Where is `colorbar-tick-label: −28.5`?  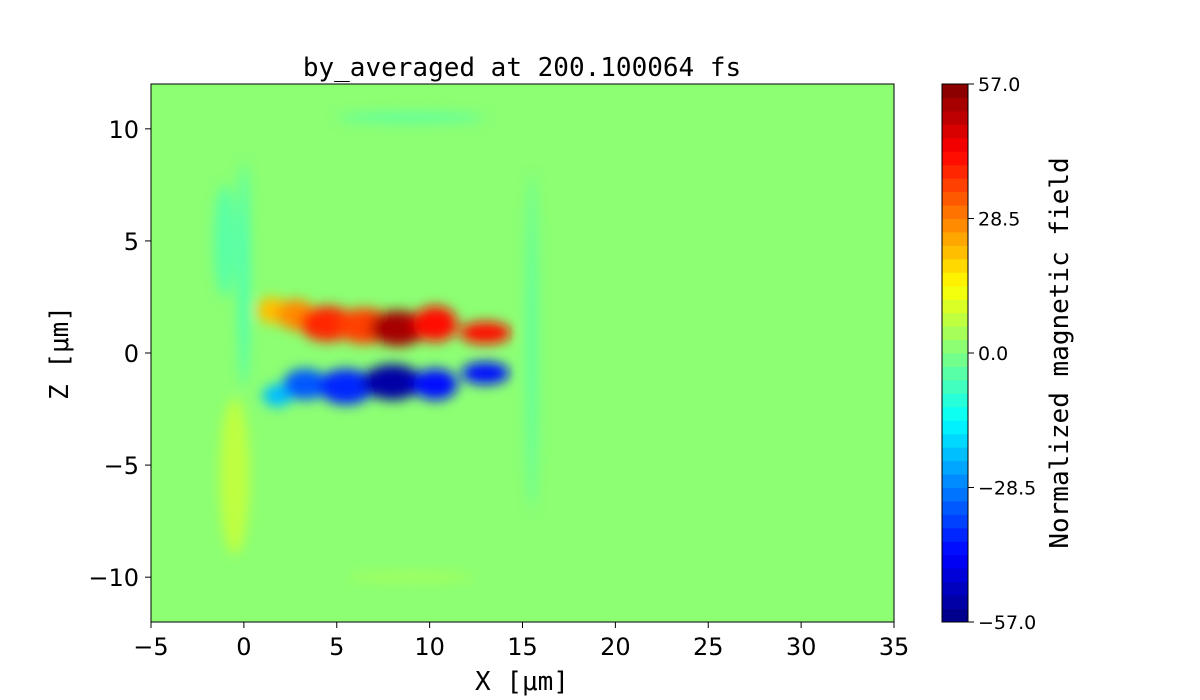 colorbar-tick-label: −28.5 is located at coordinates (1007, 489).